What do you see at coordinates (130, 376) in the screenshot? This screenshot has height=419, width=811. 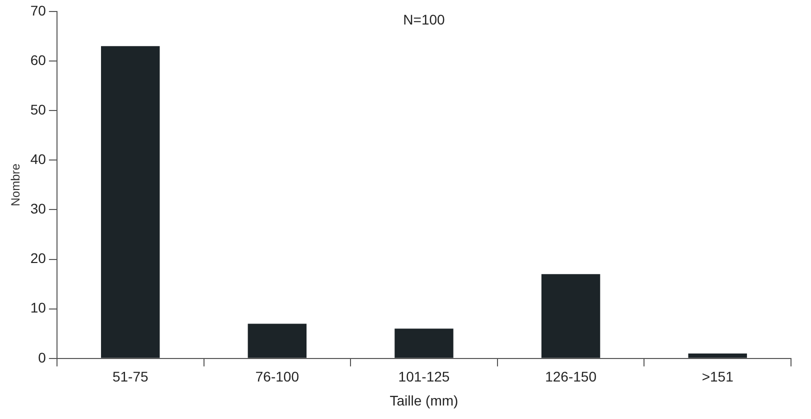 I see `x-tick-label: 51-75` at bounding box center [130, 376].